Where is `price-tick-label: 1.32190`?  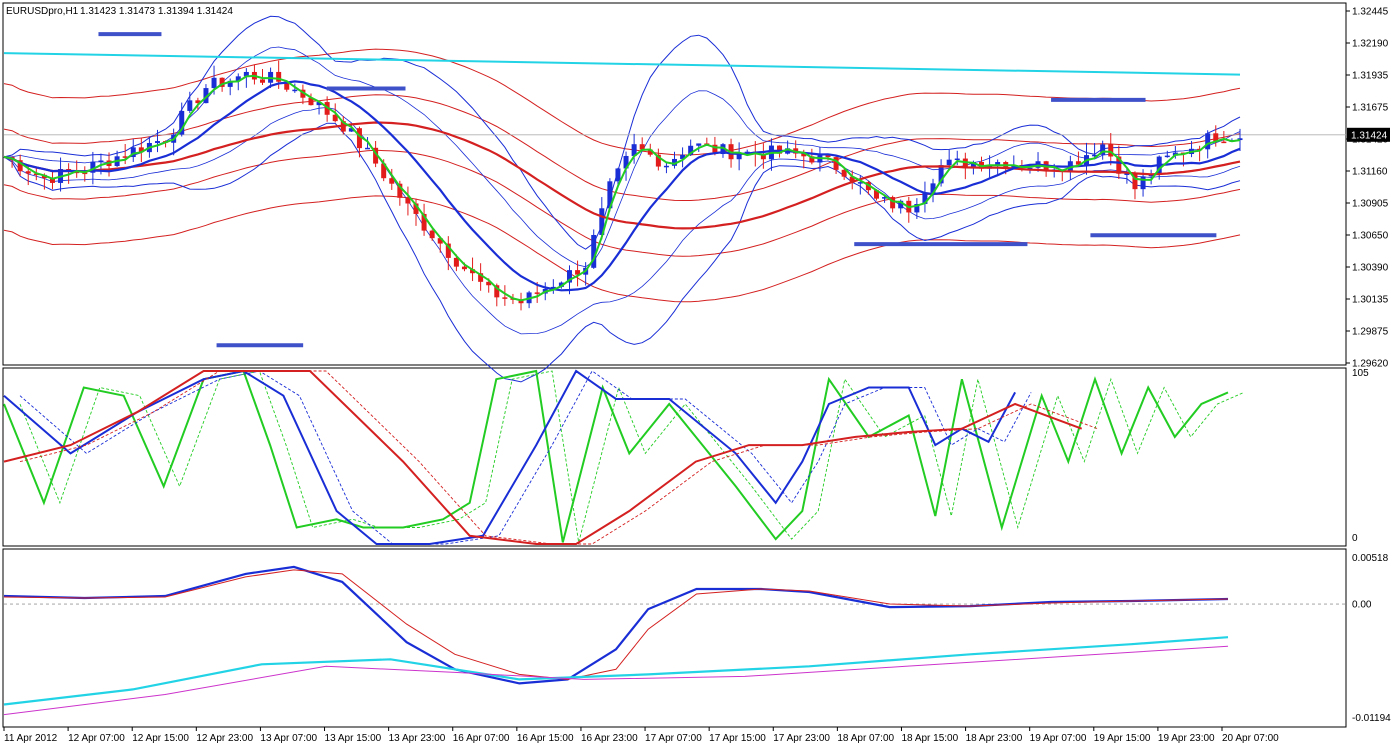 price-tick-label: 1.32190 is located at coordinates (1370, 44).